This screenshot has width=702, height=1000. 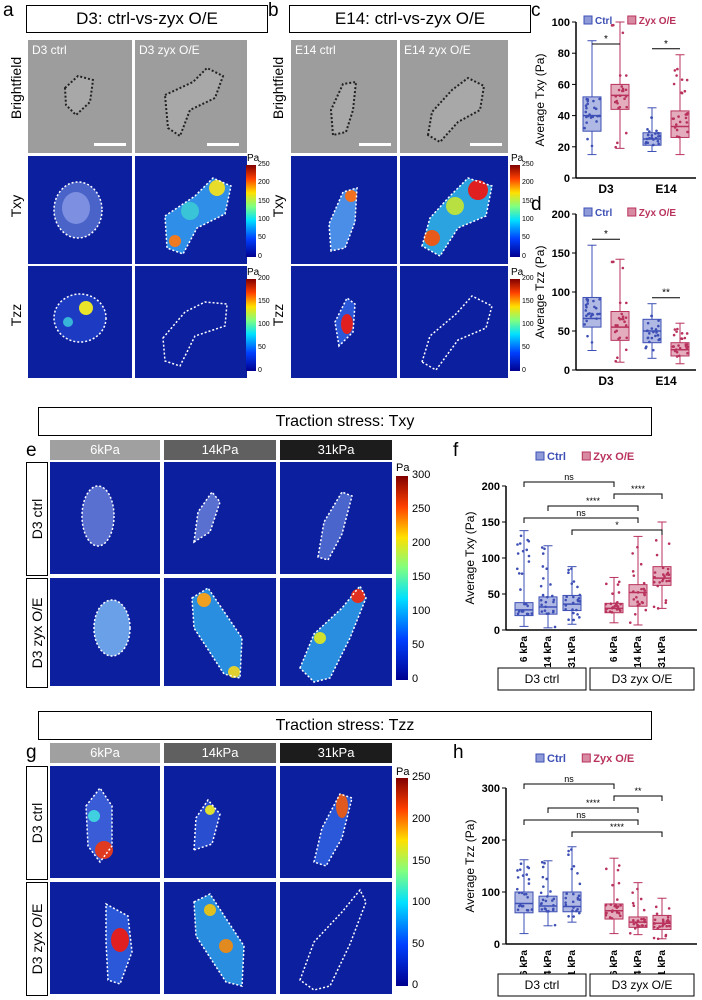 I want to click on colorbar-tick-label: 200, so click(x=528, y=278).